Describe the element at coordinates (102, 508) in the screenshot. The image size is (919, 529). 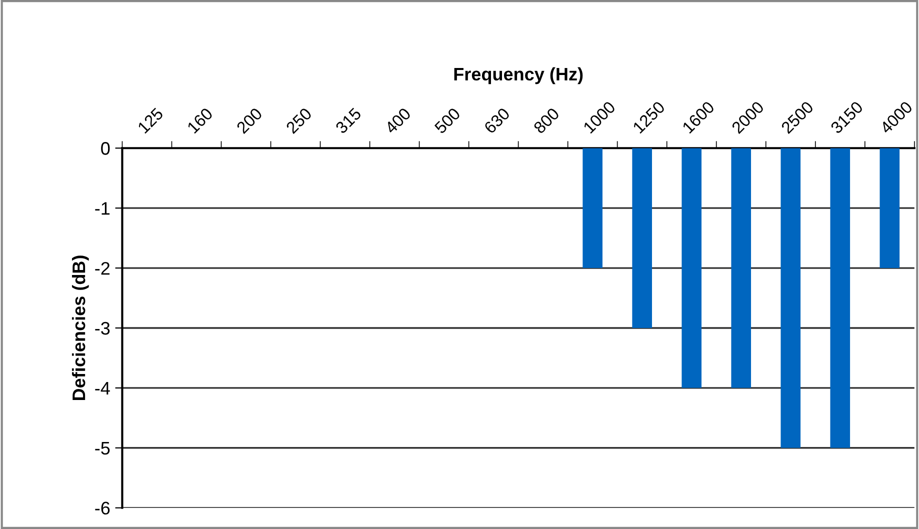
I see `y-tick-label: -6` at that location.